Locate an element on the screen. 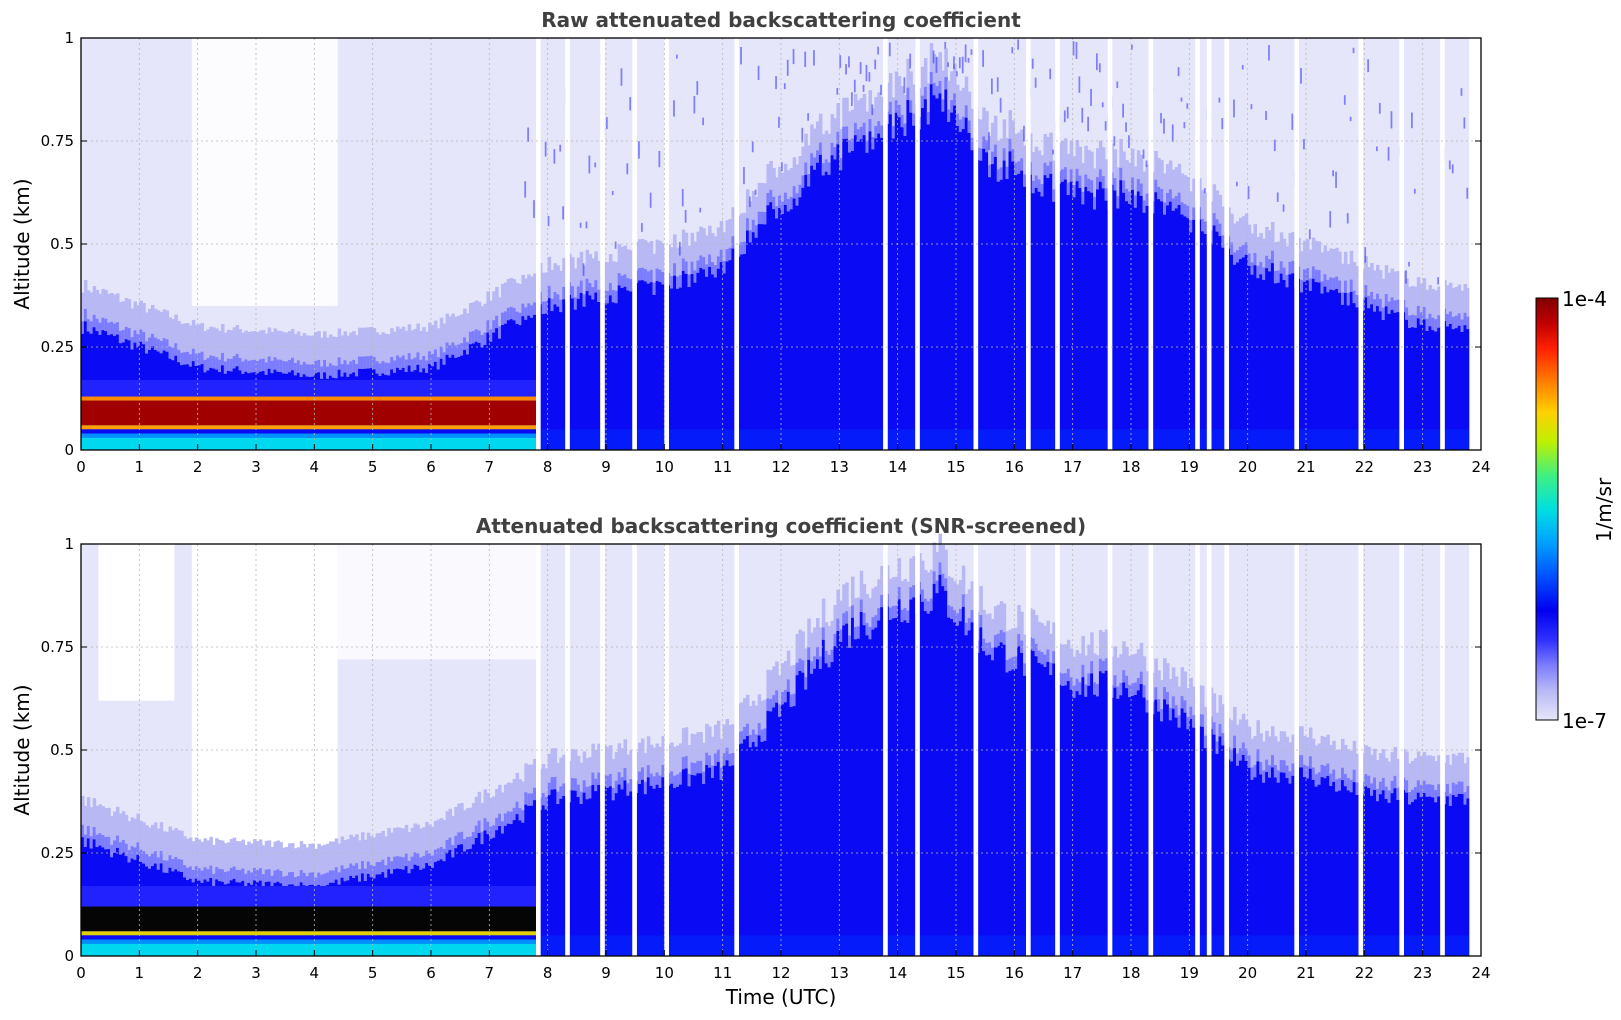 Image resolution: width=1621 pixels, height=1020 pixels. aerosol-layer-edge is located at coordinates (308, 427).